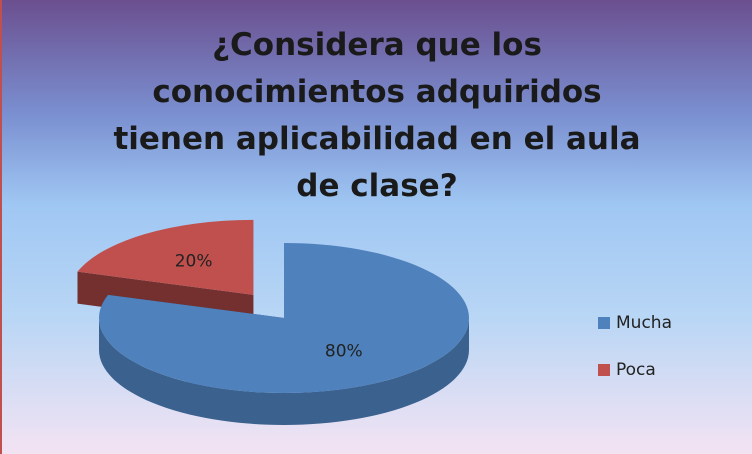 The image size is (752, 454). I want to click on legend-label: Mucha, so click(644, 323).